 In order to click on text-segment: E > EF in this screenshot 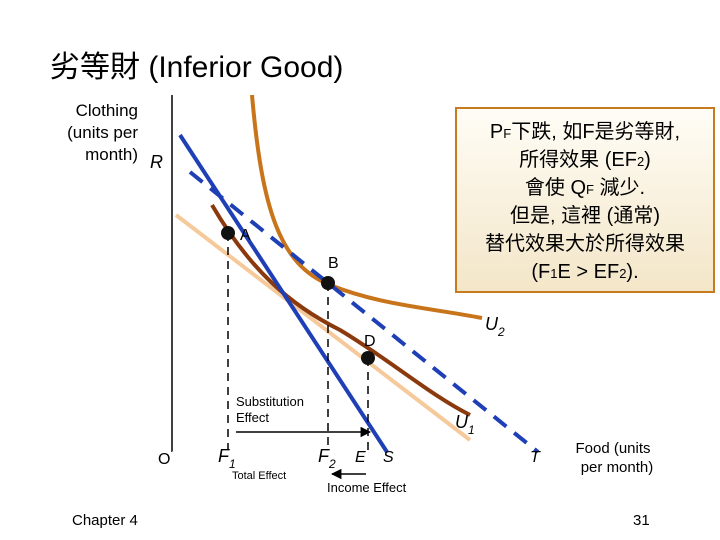, I will do `click(588, 272)`.